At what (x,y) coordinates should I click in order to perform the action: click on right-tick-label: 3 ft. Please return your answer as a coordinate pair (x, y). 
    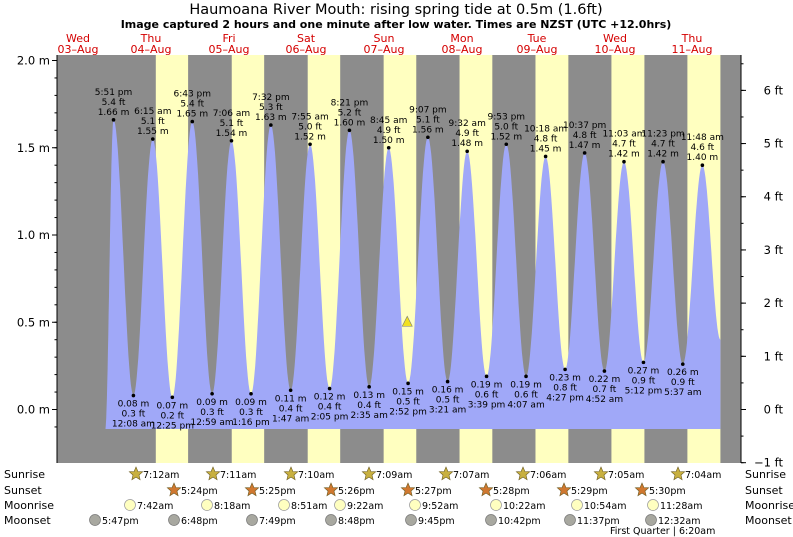
    Looking at the image, I should click on (774, 250).